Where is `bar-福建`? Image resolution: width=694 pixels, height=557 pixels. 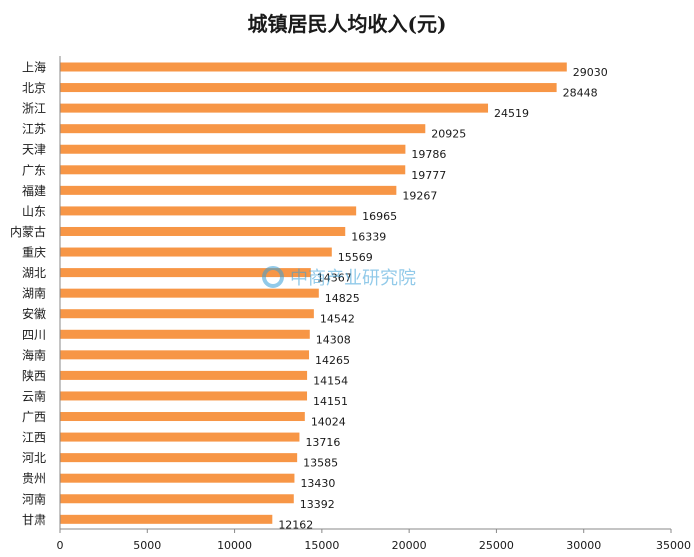 bar-福建 is located at coordinates (228, 190).